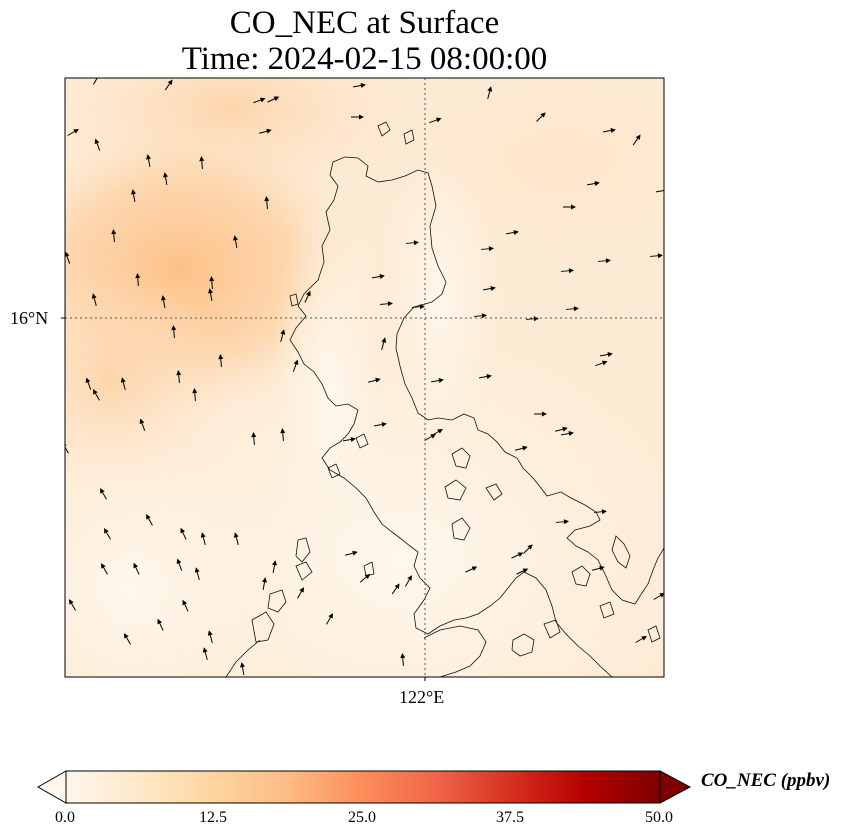 This screenshot has height=839, width=853. Describe the element at coordinates (364, 23) in the screenshot. I see `chart-title: CO_NEC at Surface` at that location.